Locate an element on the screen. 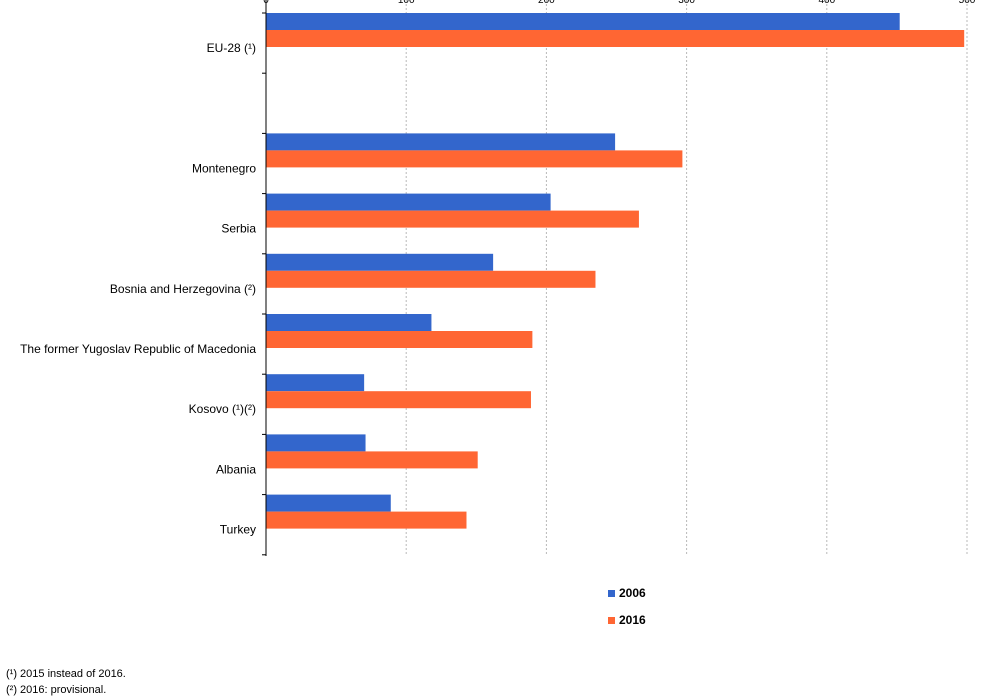  category-label: Montenegro is located at coordinates (224, 168).